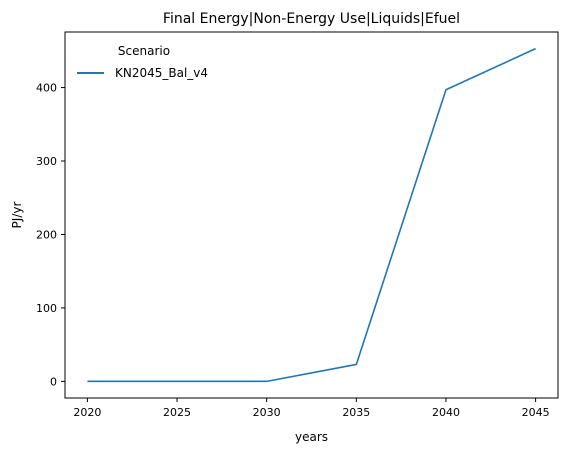 The height and width of the screenshot is (456, 569). I want to click on y-tick-label: 200, so click(46, 234).